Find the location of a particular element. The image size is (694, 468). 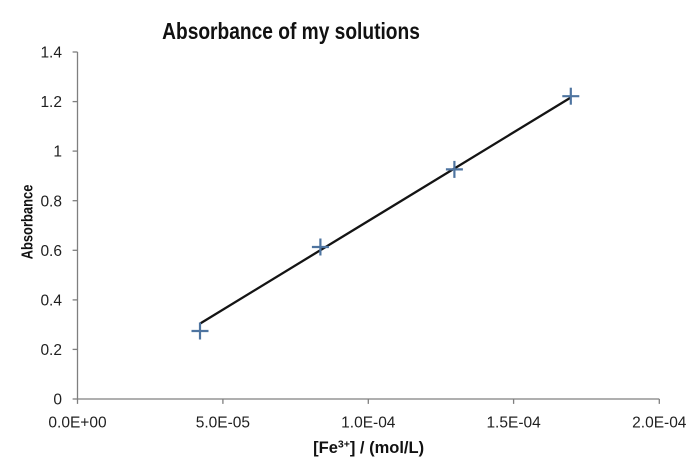

svg-text: 1 is located at coordinates (57, 152).